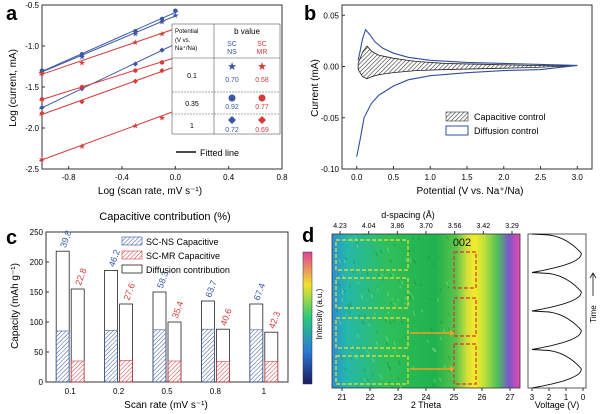 This screenshot has height=414, width=600. What do you see at coordinates (462, 243) in the screenshot?
I see `peak-label-002: 002` at bounding box center [462, 243].